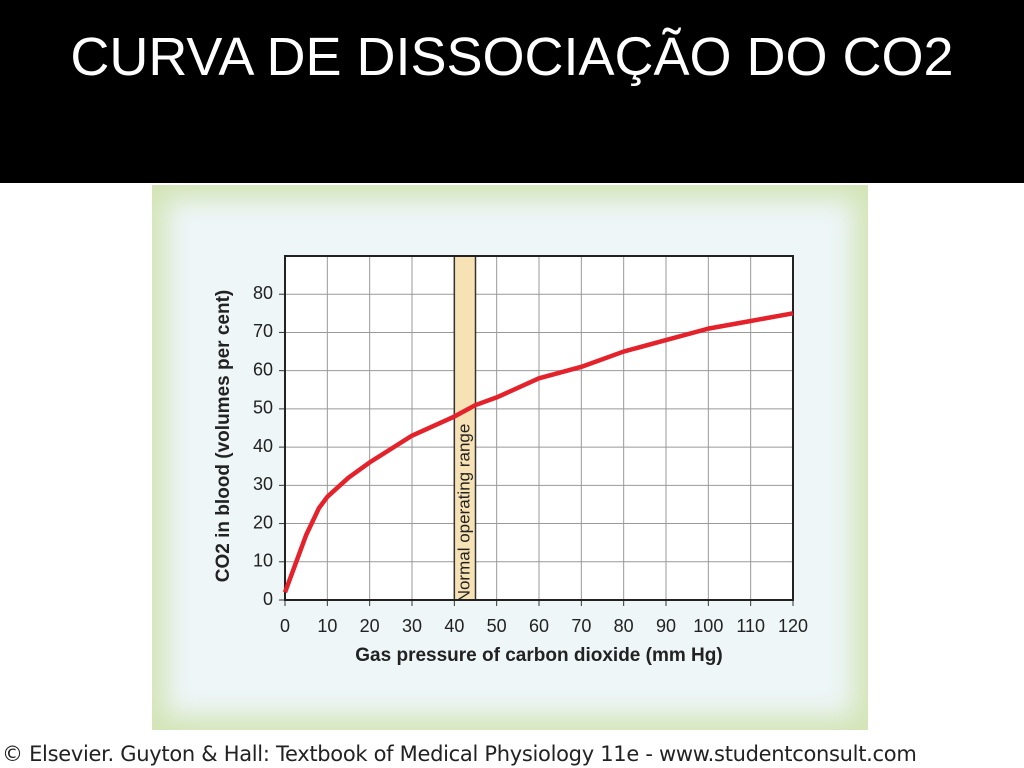 The image size is (1024, 768). Describe the element at coordinates (512, 57) in the screenshot. I see `slide-title: CURVA DE DISSOCIAÇÃO DO CO2` at that location.